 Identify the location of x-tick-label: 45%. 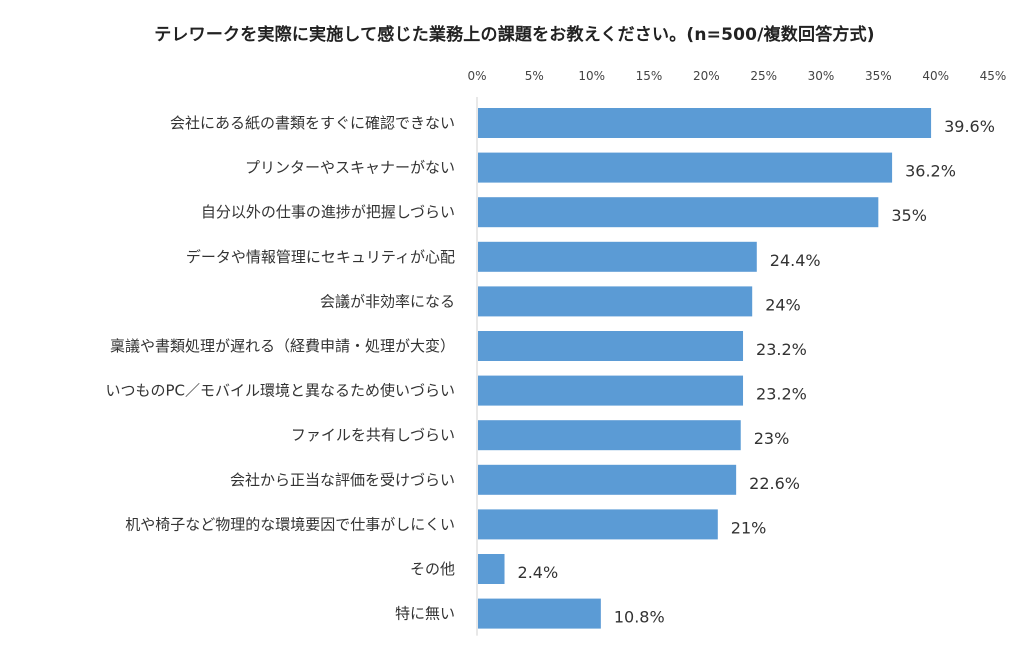
(993, 76).